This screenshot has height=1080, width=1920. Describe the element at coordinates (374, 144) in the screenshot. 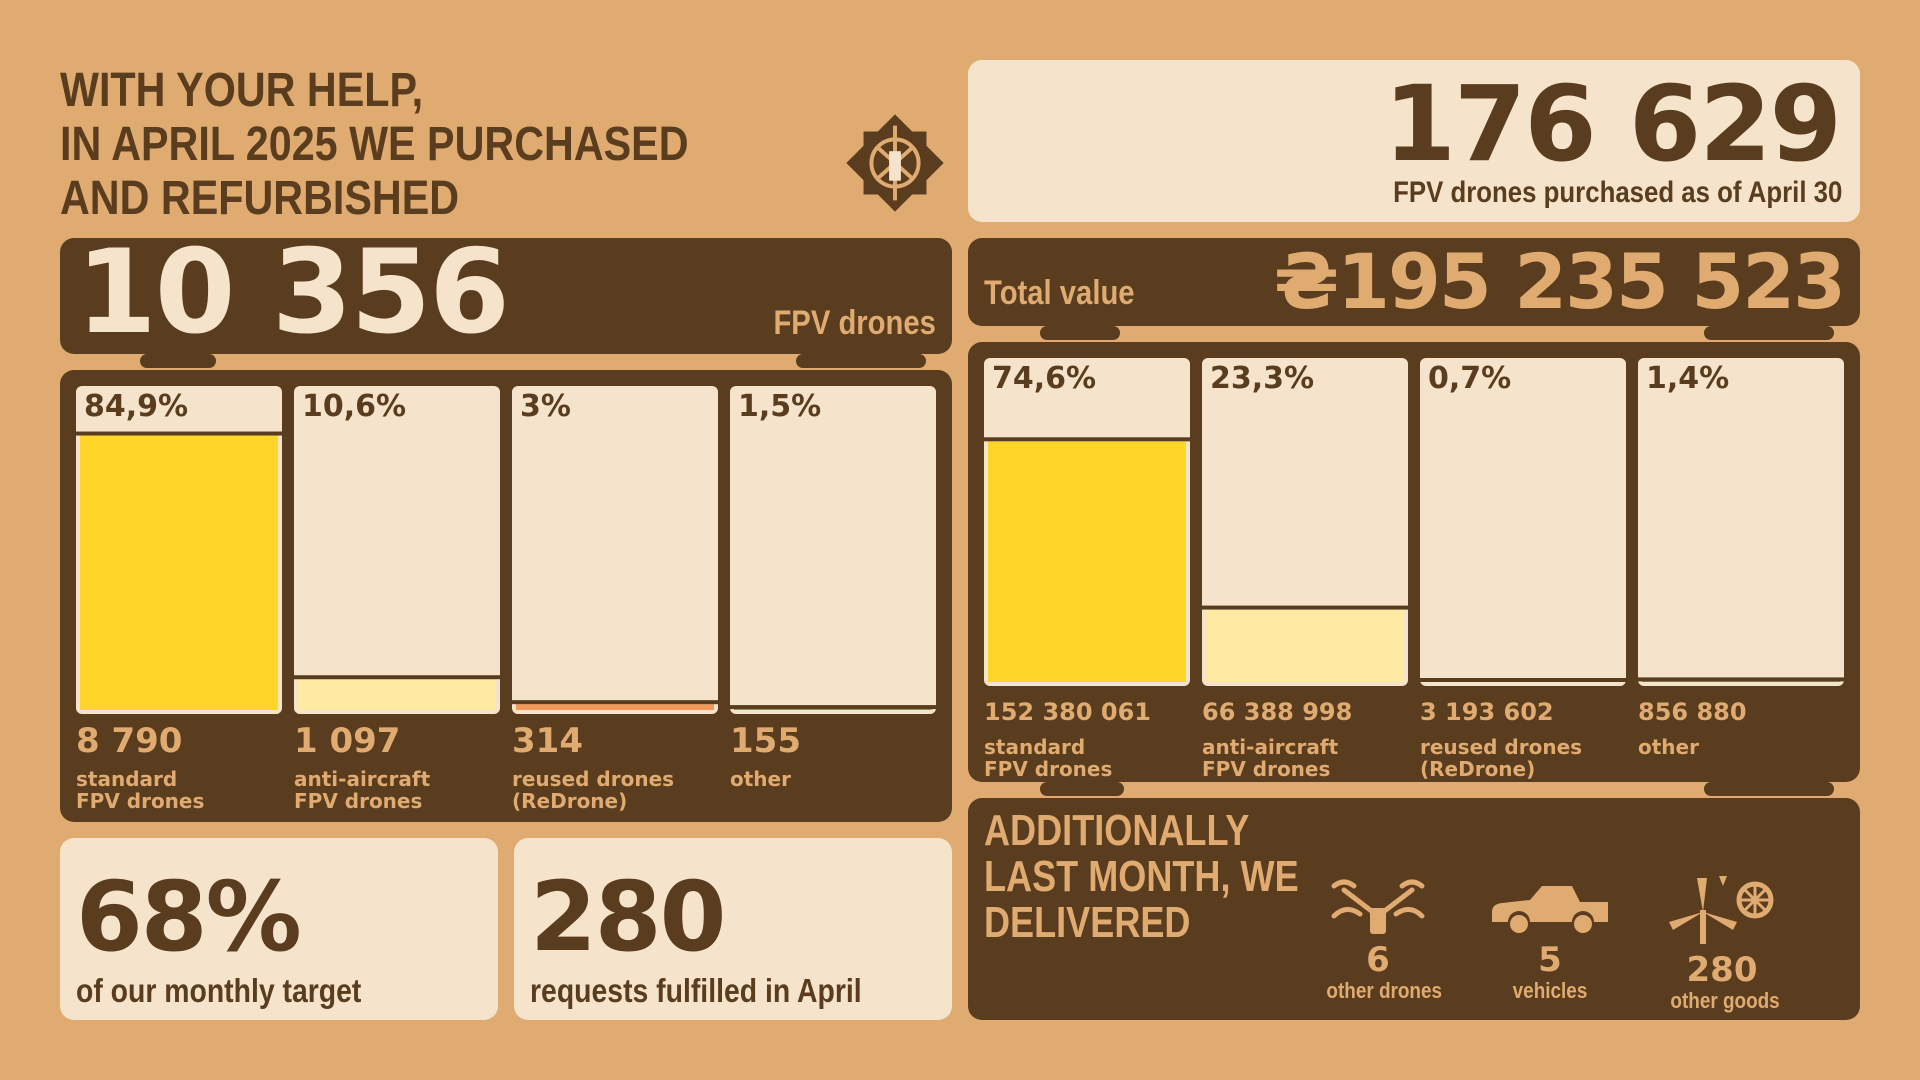

I see `headline-line: IN APRIL 2025 WE PURCHASED` at that location.